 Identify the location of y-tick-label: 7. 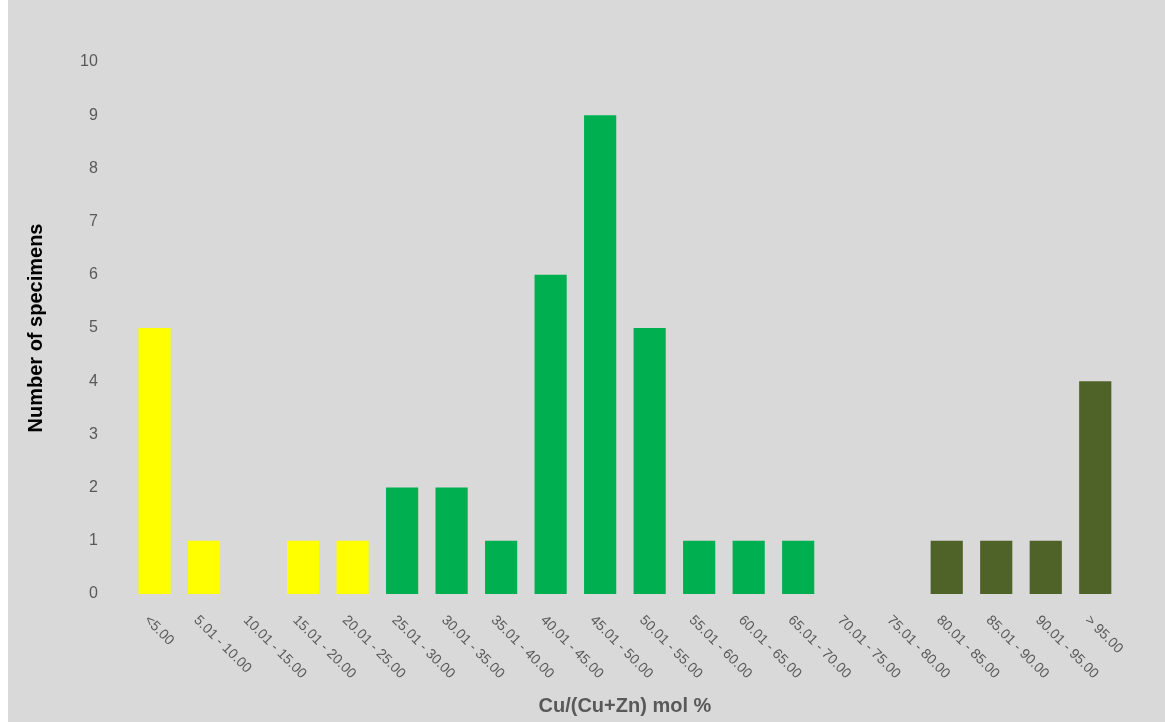
(93, 221).